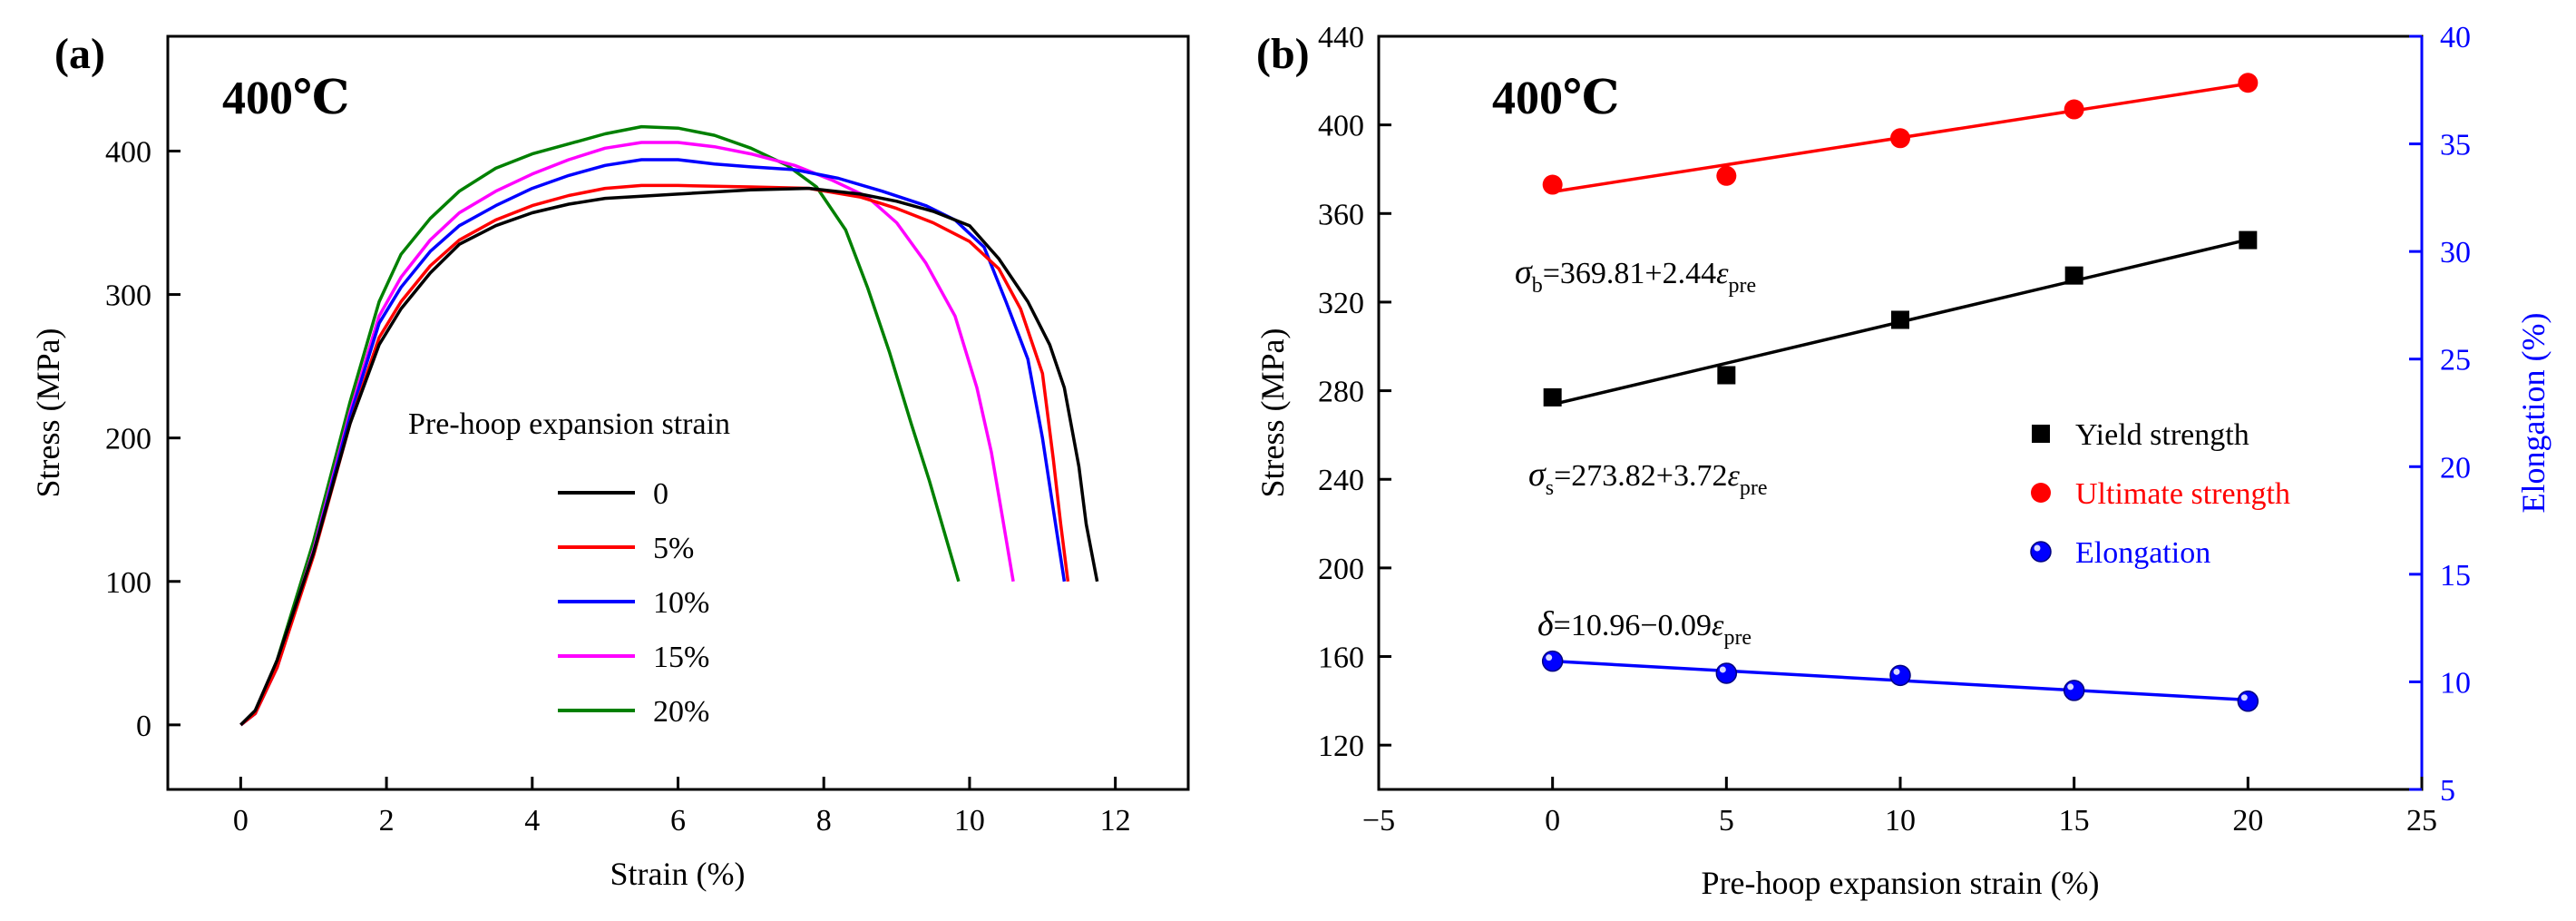  Describe the element at coordinates (660, 494) in the screenshot. I see `legend-label: 0` at that location.